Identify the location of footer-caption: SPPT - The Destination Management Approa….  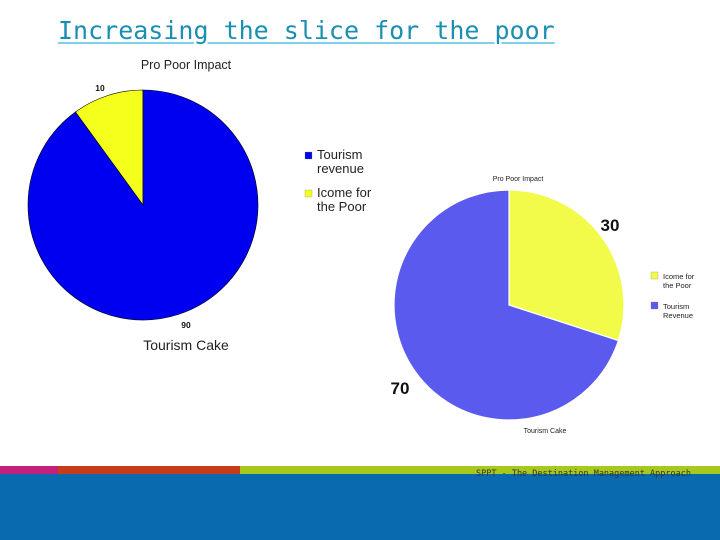
(583, 474).